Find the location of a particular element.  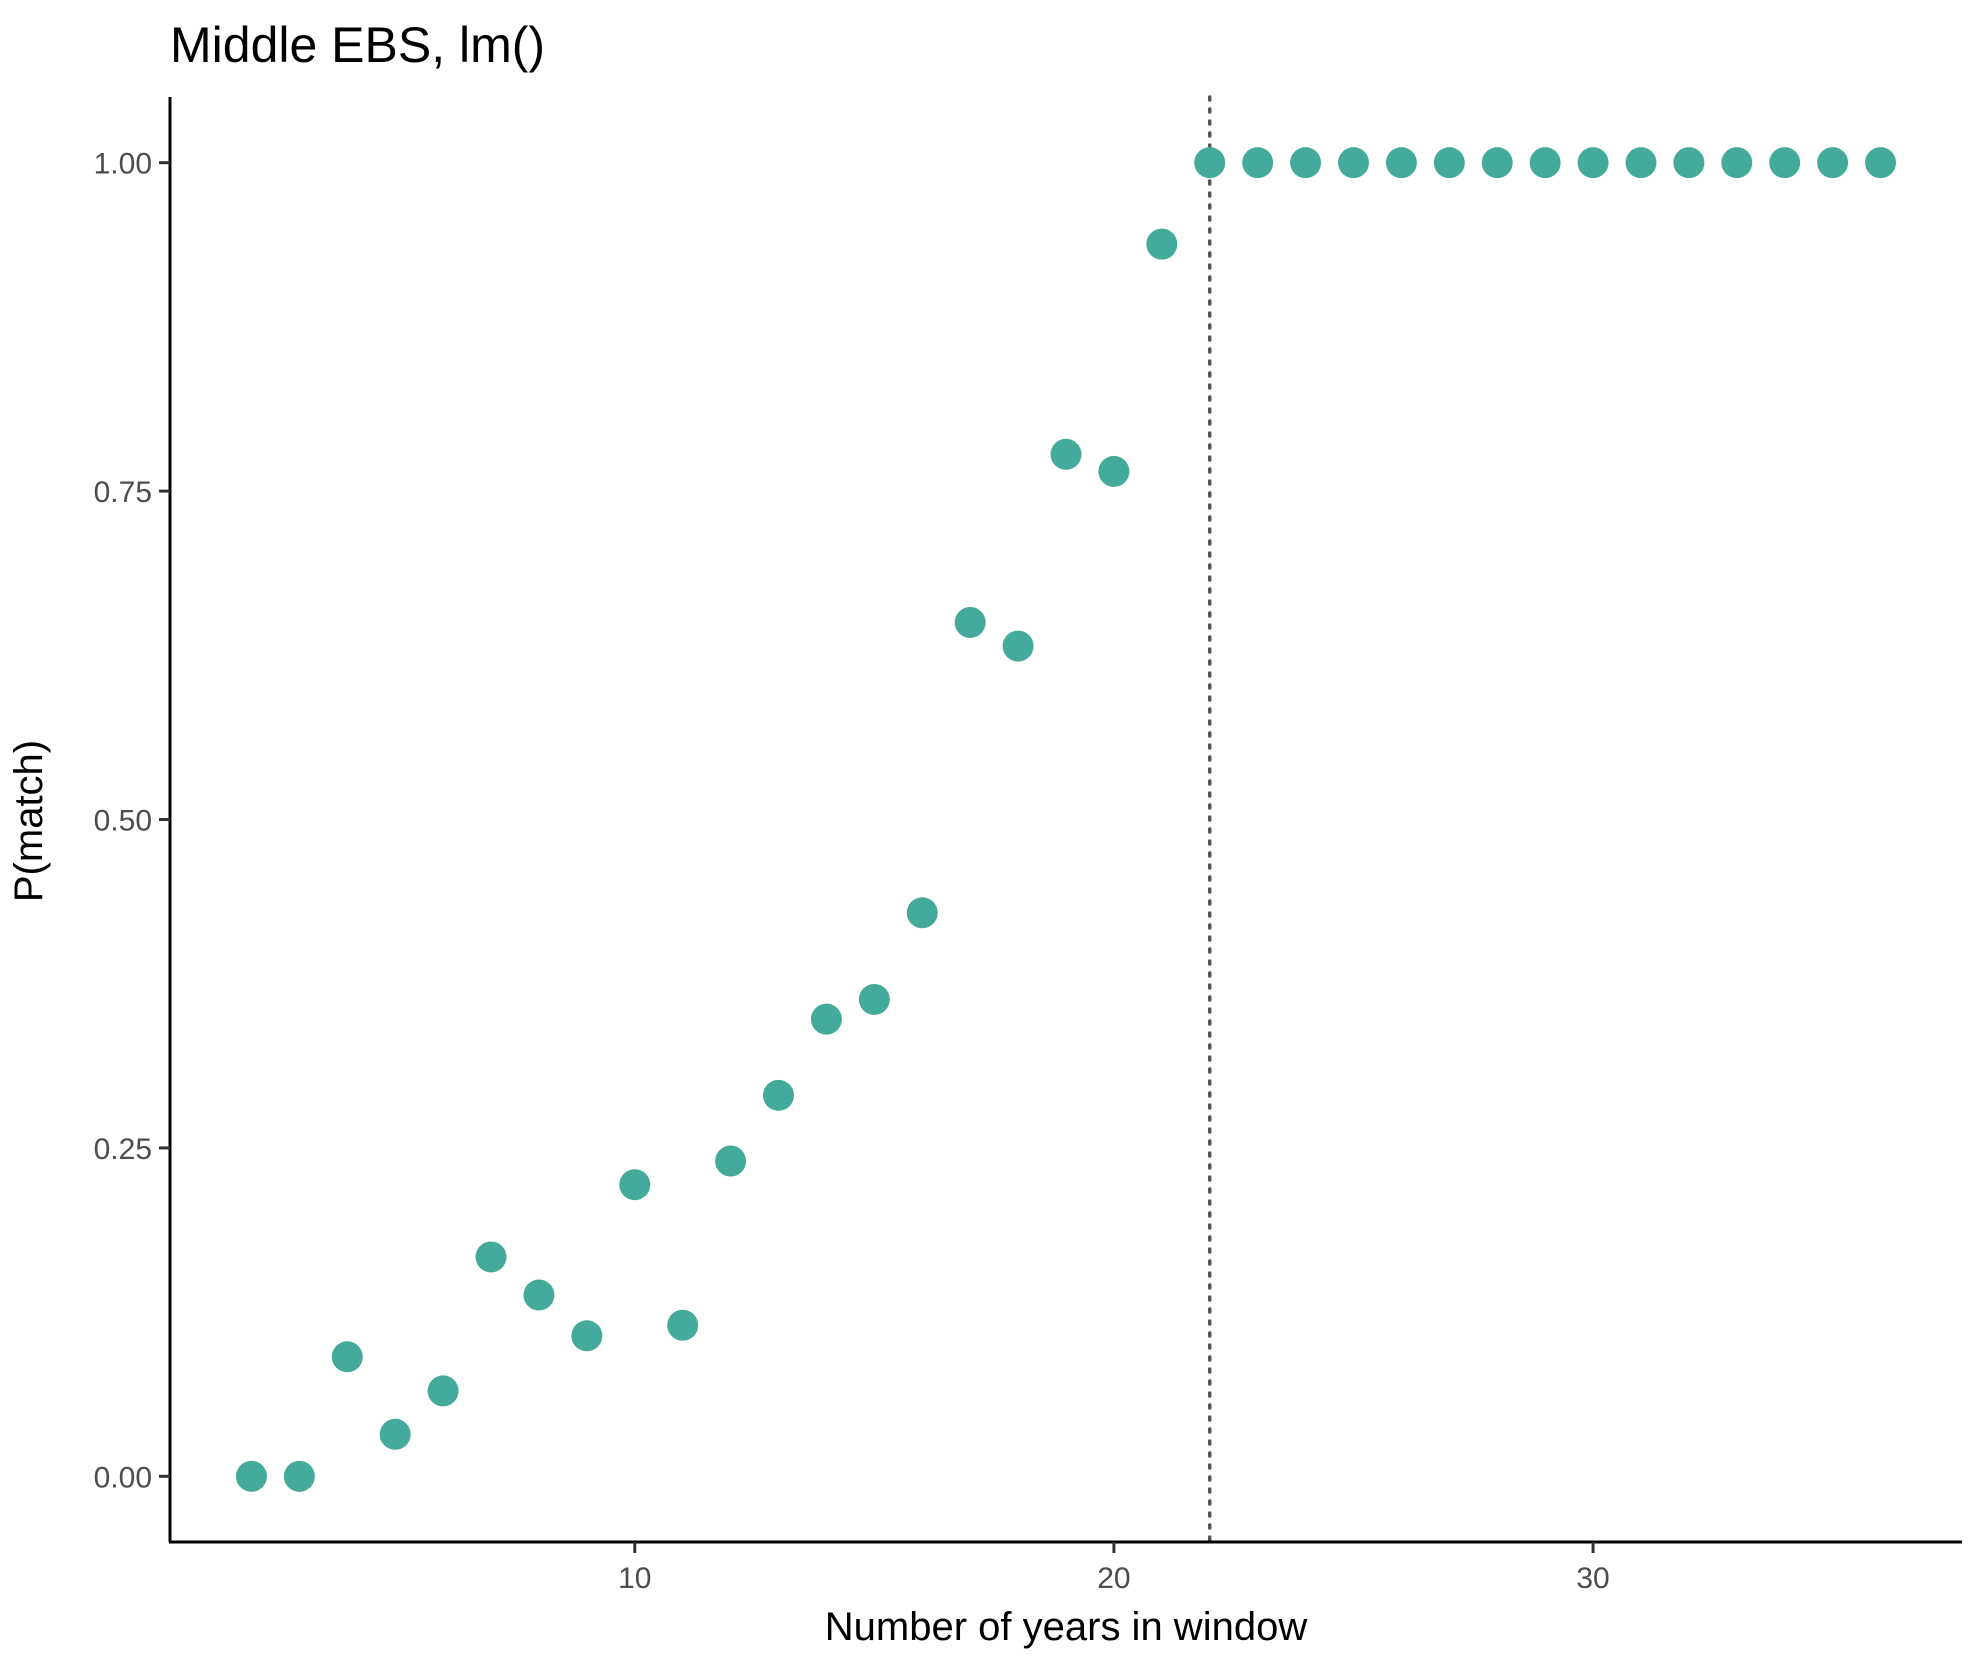

x-tick-label: 30 is located at coordinates (1592, 1578).